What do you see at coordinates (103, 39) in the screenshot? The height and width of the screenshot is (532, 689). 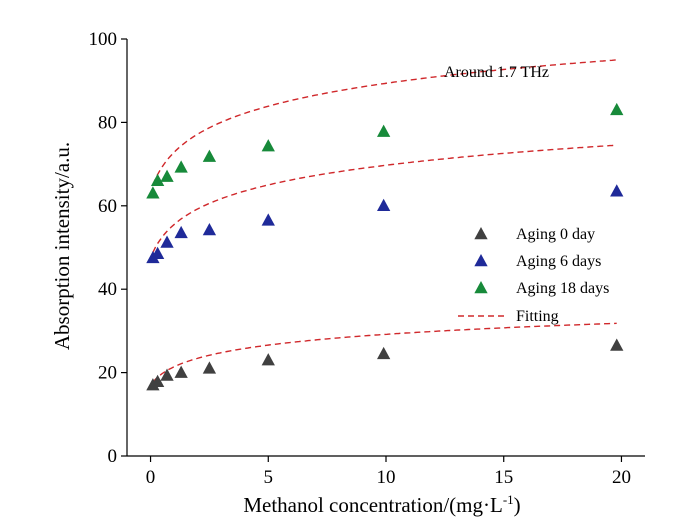 I see `y-tick-label: 100` at bounding box center [103, 39].